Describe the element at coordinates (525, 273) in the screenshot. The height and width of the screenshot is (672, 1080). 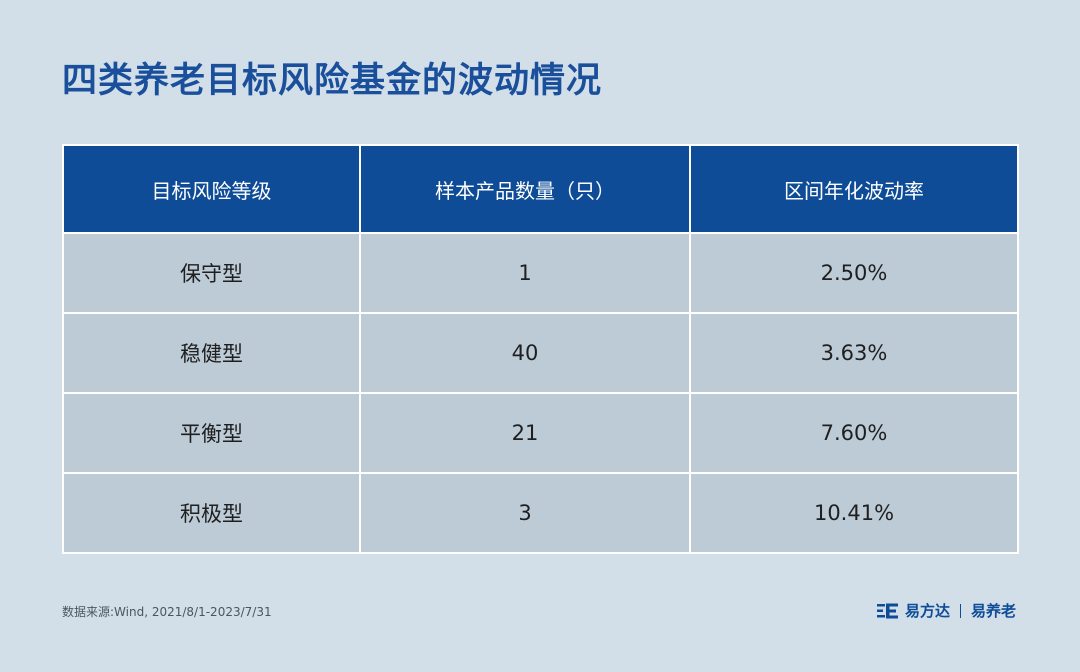
I see `cell-sample-count: 1` at that location.